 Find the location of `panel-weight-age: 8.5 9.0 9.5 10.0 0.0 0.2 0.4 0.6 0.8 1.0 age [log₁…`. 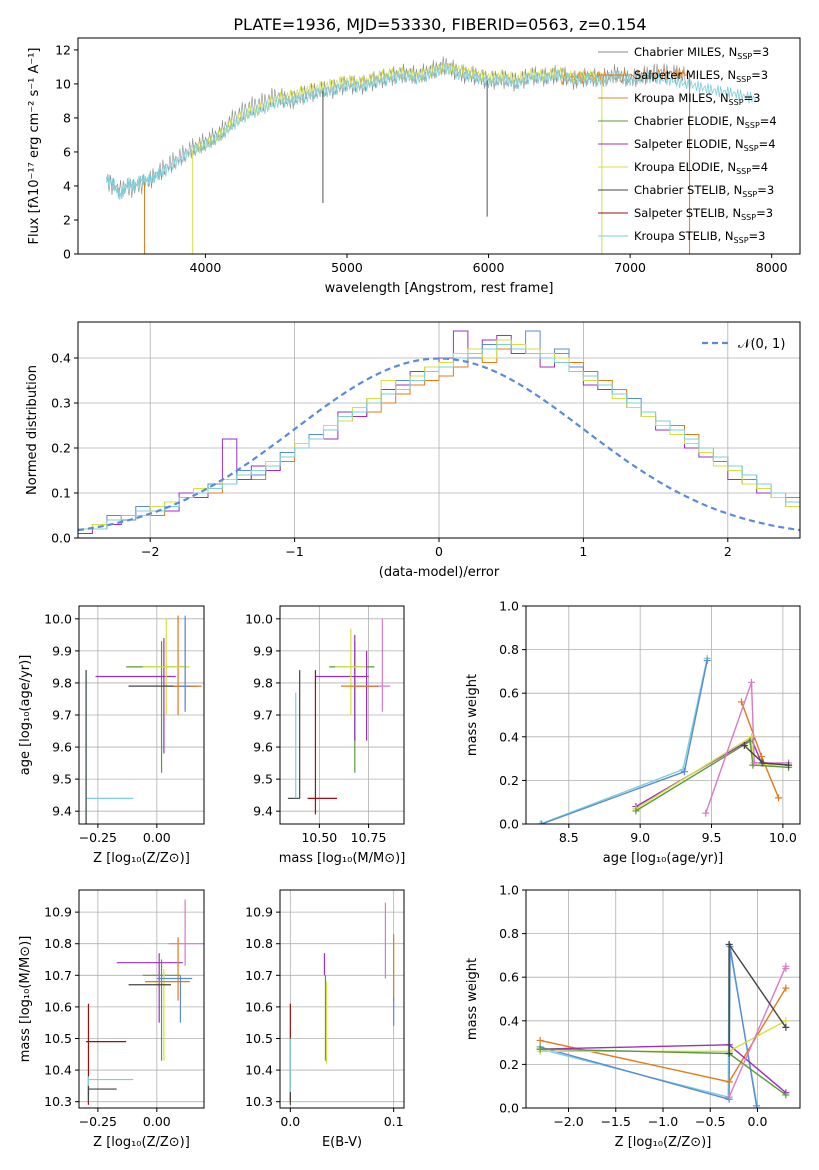

panel-weight-age: 8.5 9.0 9.5 10.0 0.0 0.2 0.4 0.6 0.8 1.0 age [log₁… is located at coordinates (633, 732).